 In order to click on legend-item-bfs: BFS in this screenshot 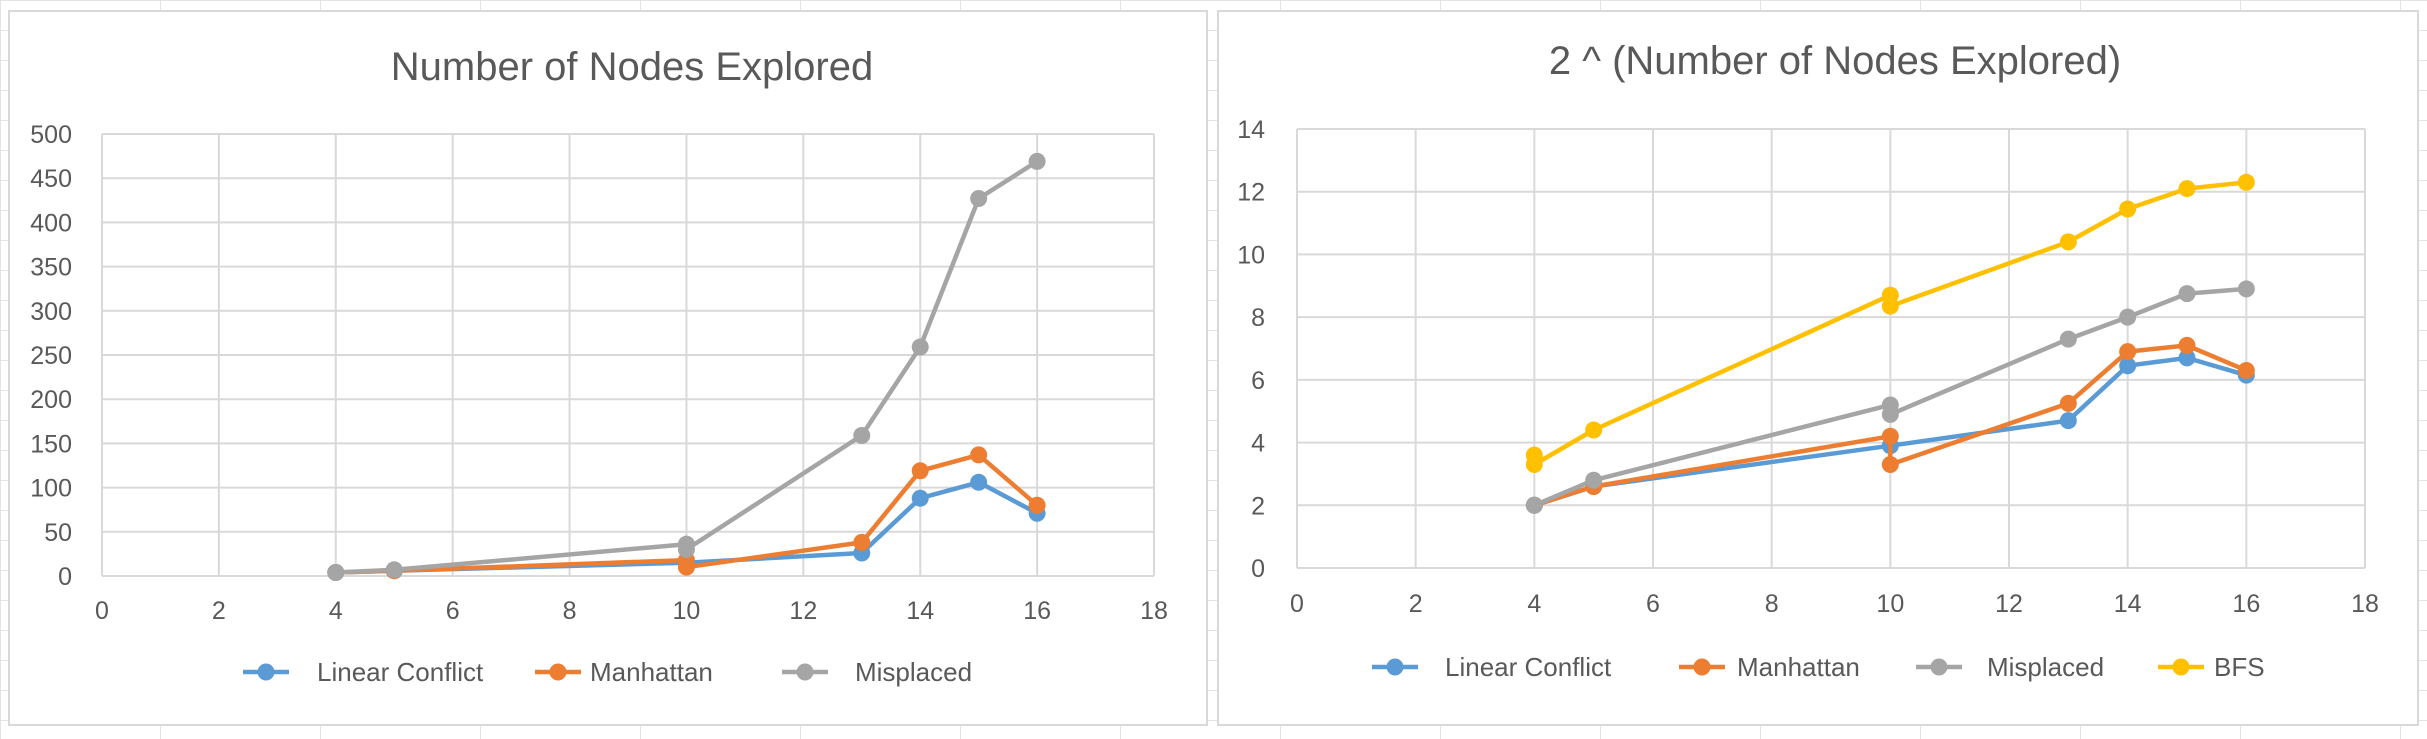, I will do `click(2211, 667)`.